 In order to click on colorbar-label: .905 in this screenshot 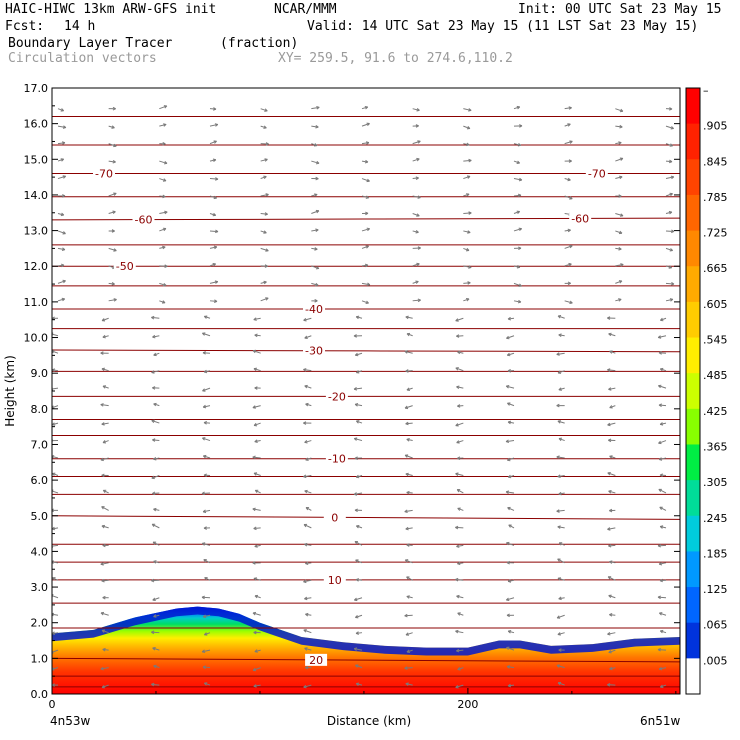, I will do `click(715, 126)`.